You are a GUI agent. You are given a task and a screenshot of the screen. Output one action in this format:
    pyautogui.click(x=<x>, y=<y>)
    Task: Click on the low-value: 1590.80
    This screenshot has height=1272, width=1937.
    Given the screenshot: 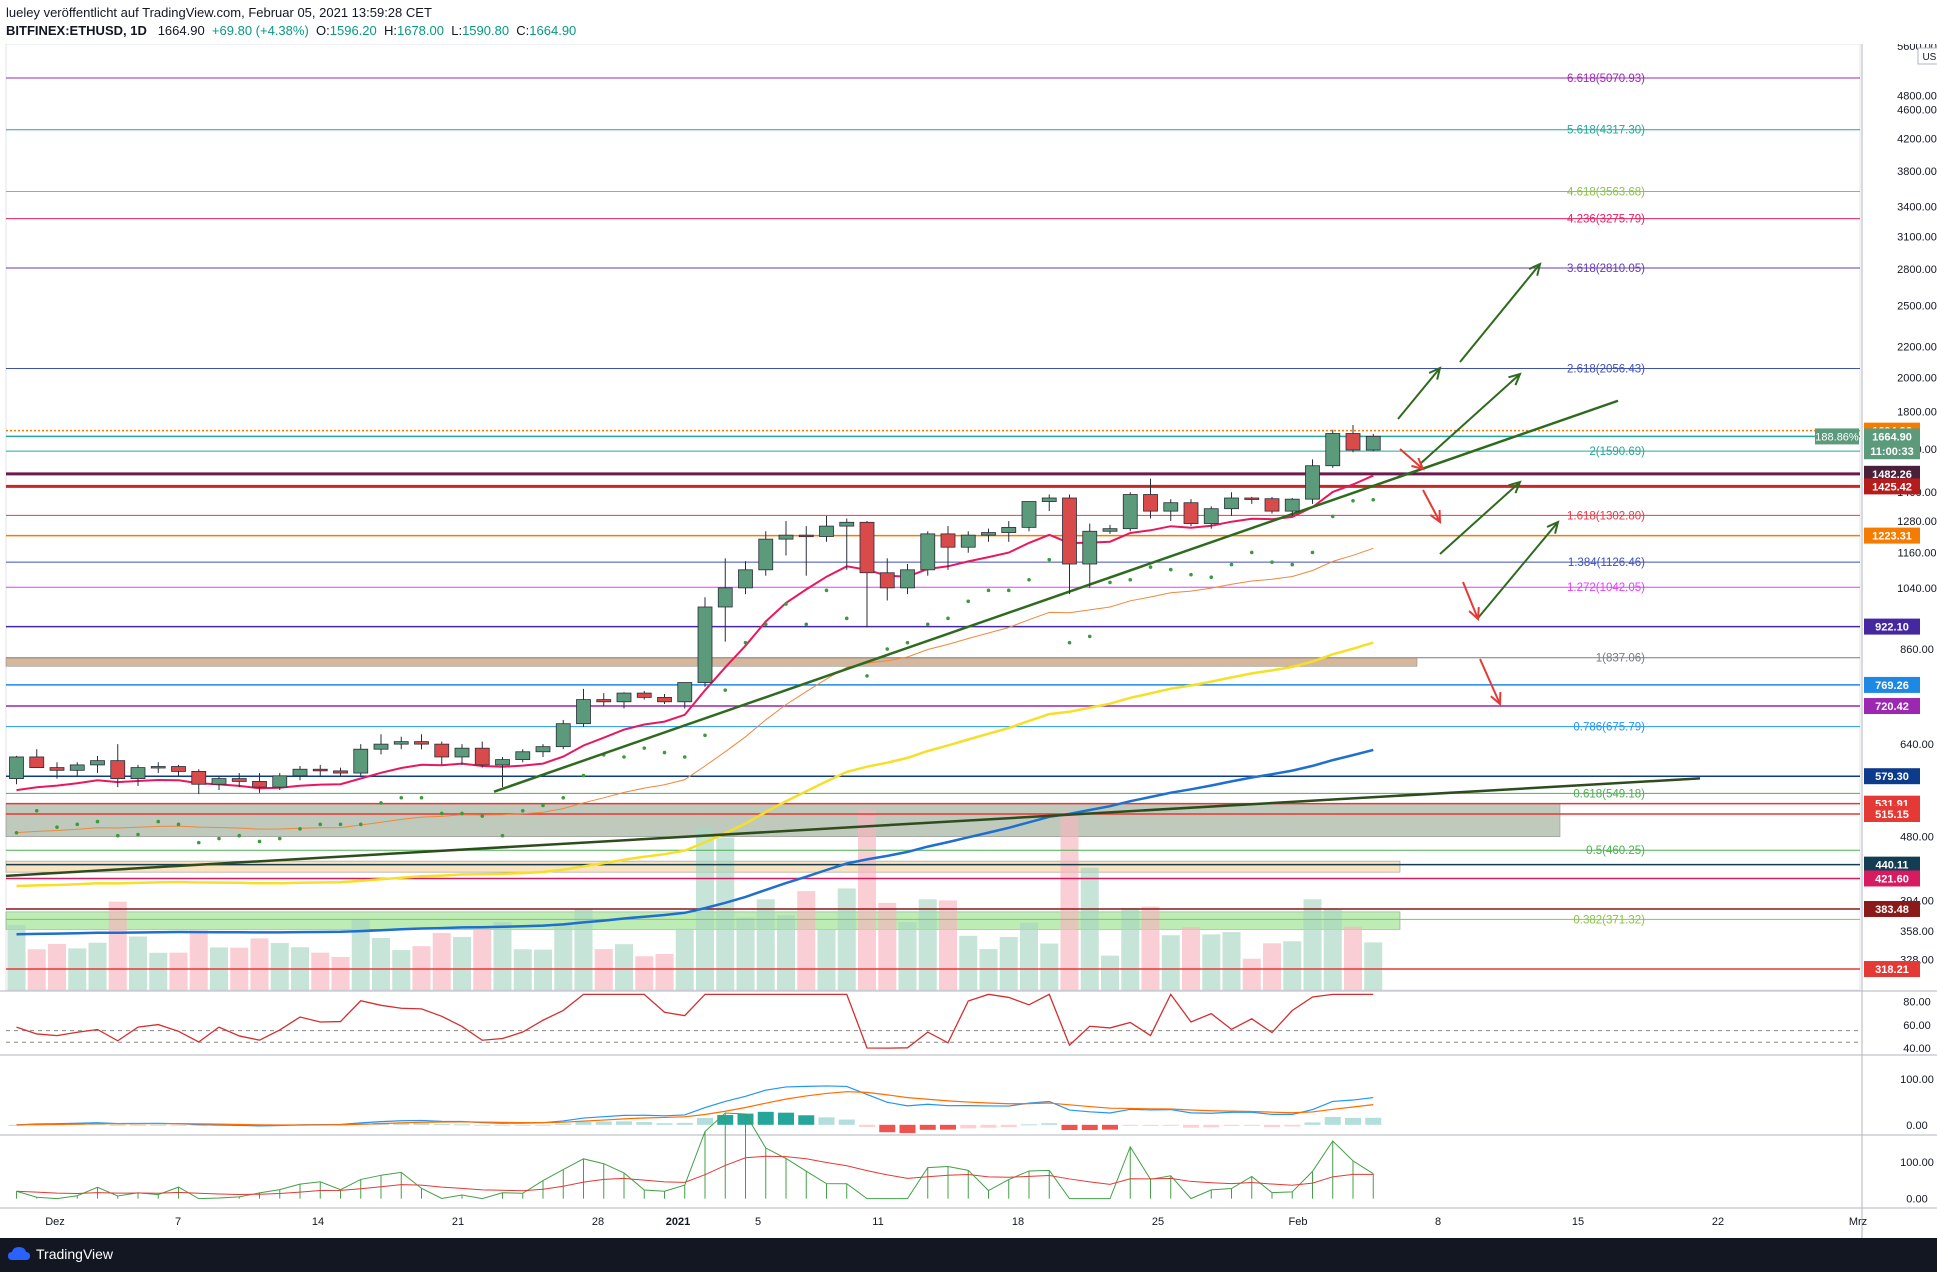 What is the action you would take?
    pyautogui.click(x=486, y=30)
    